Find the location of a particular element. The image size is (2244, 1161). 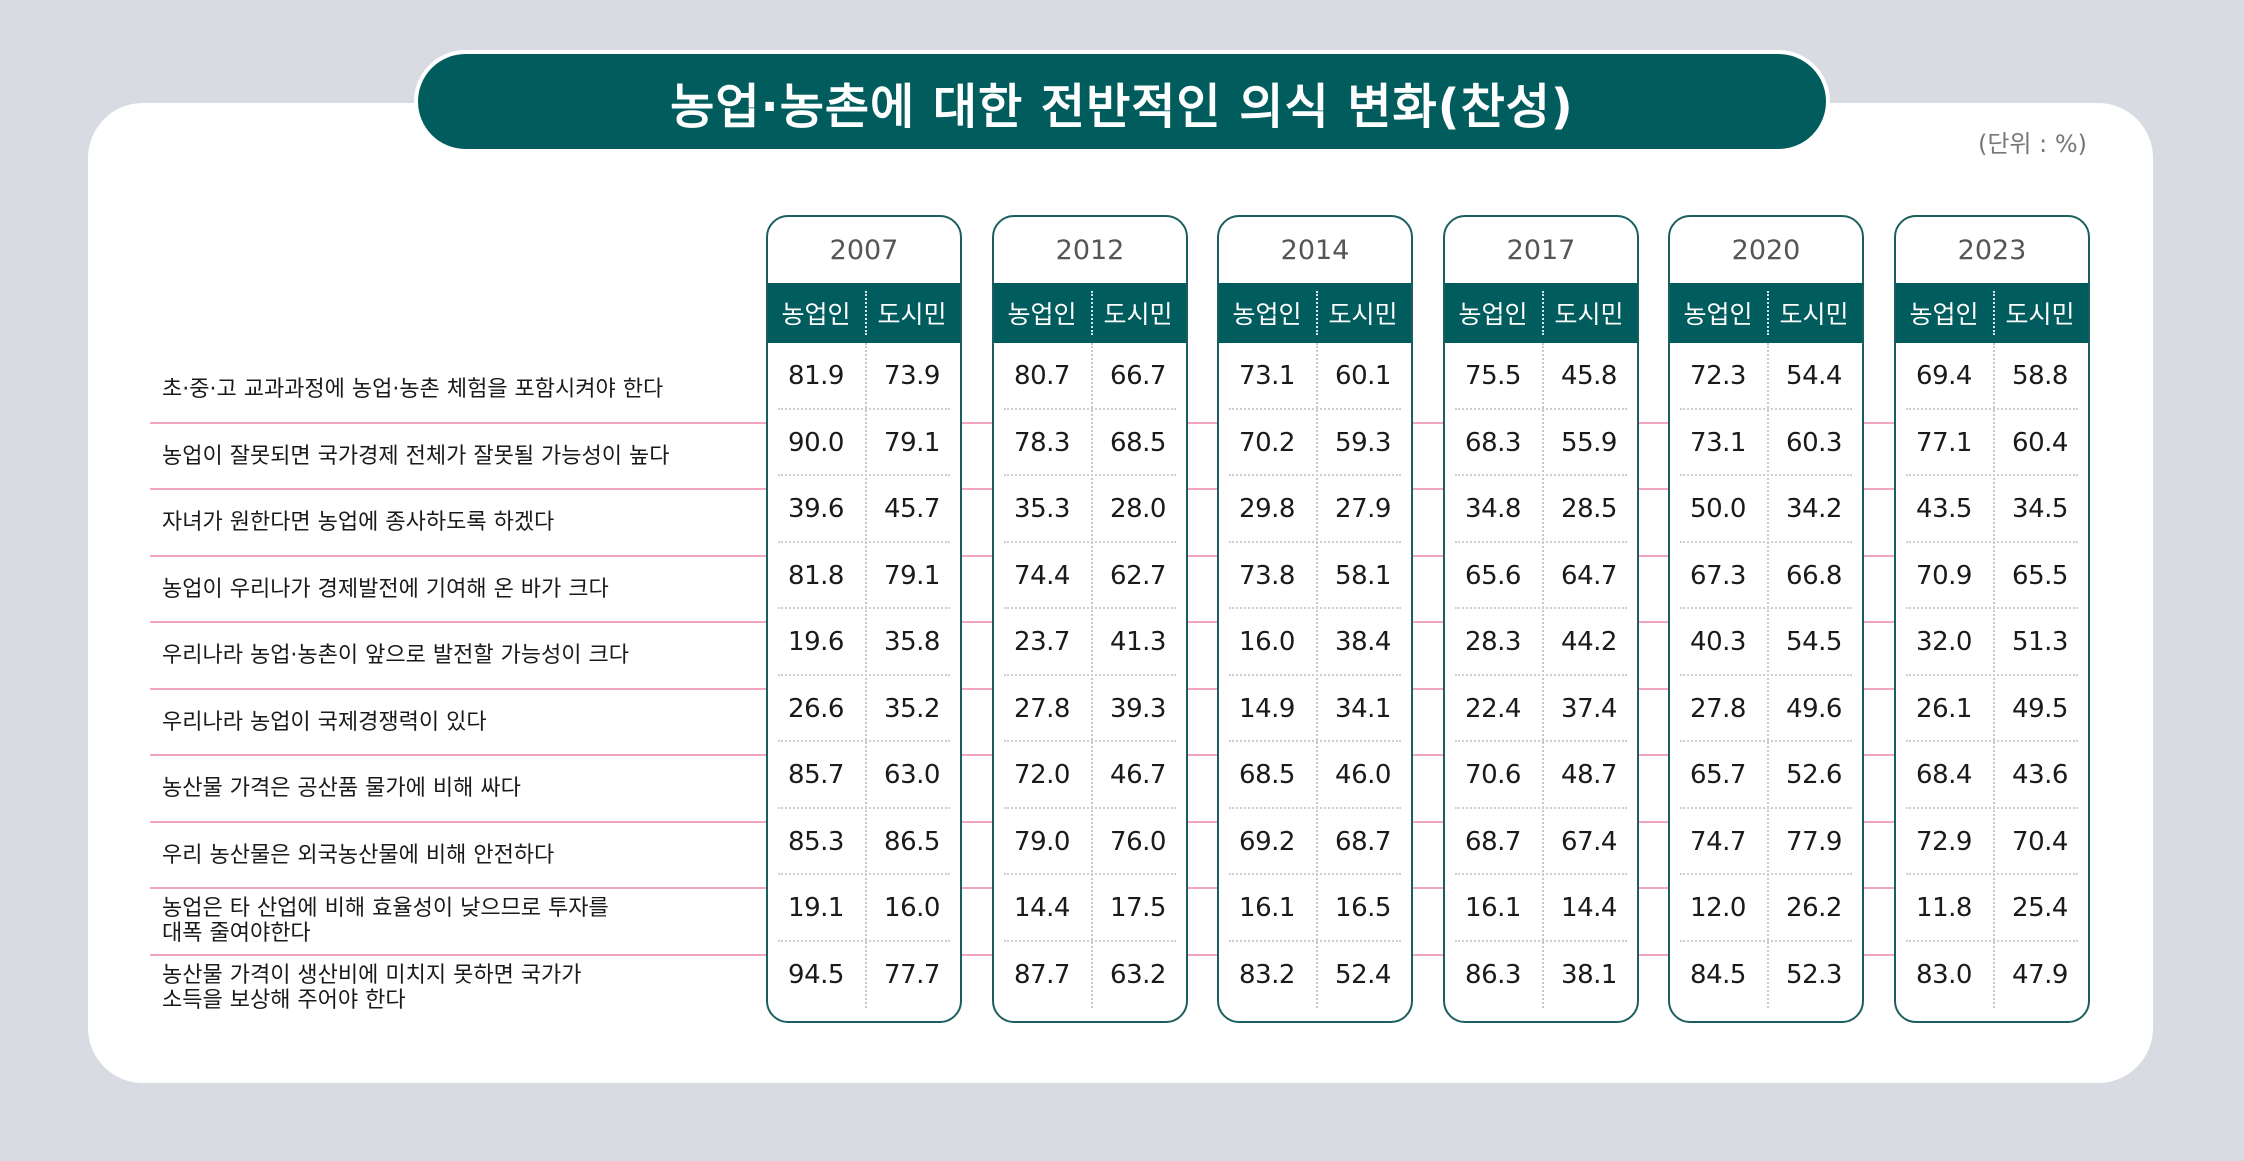

farmer-value: 26.1 is located at coordinates (1944, 708).